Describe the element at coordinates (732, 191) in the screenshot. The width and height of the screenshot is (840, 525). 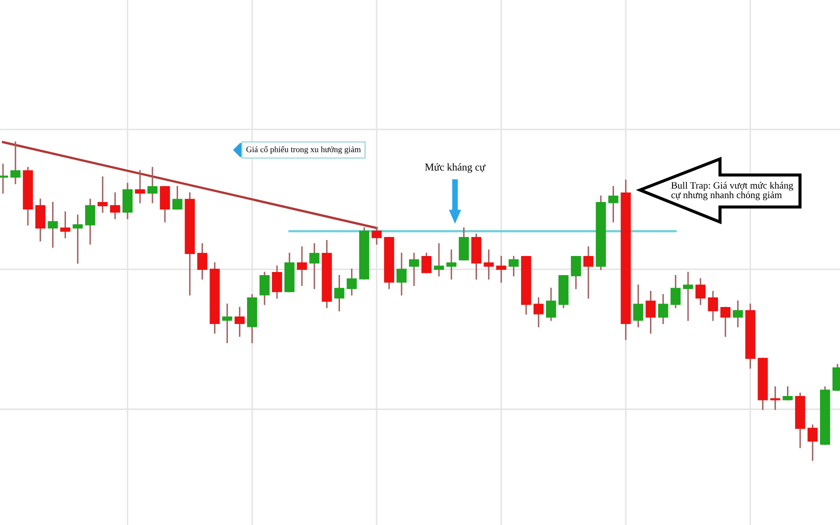
I see `annotation: Bull Trap: Giá vượt mức kháng cự nhưng nhanh chóng giảm` at that location.